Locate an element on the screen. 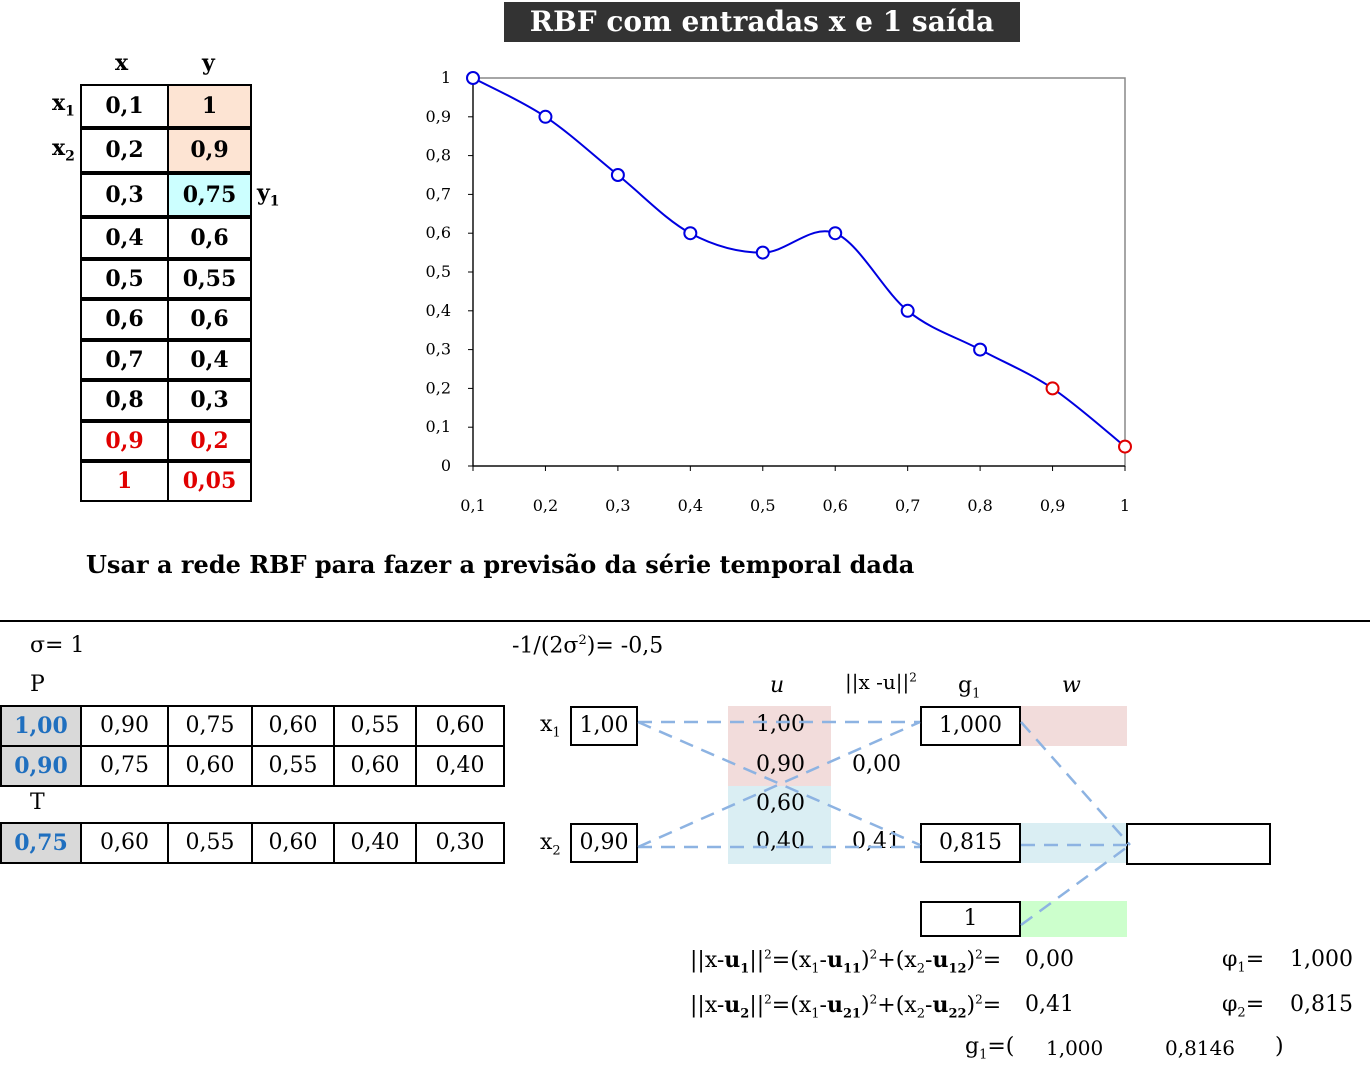  p-row-2-cell: 0,40 is located at coordinates (460, 766).